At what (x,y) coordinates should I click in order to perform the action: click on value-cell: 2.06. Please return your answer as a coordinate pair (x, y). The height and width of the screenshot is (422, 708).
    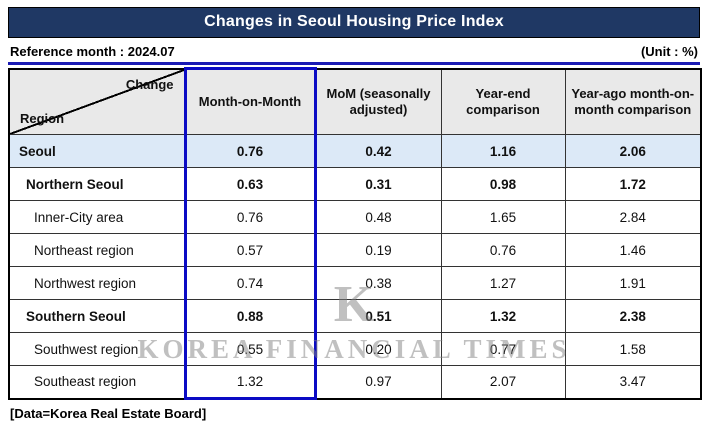
    Looking at the image, I should click on (633, 151).